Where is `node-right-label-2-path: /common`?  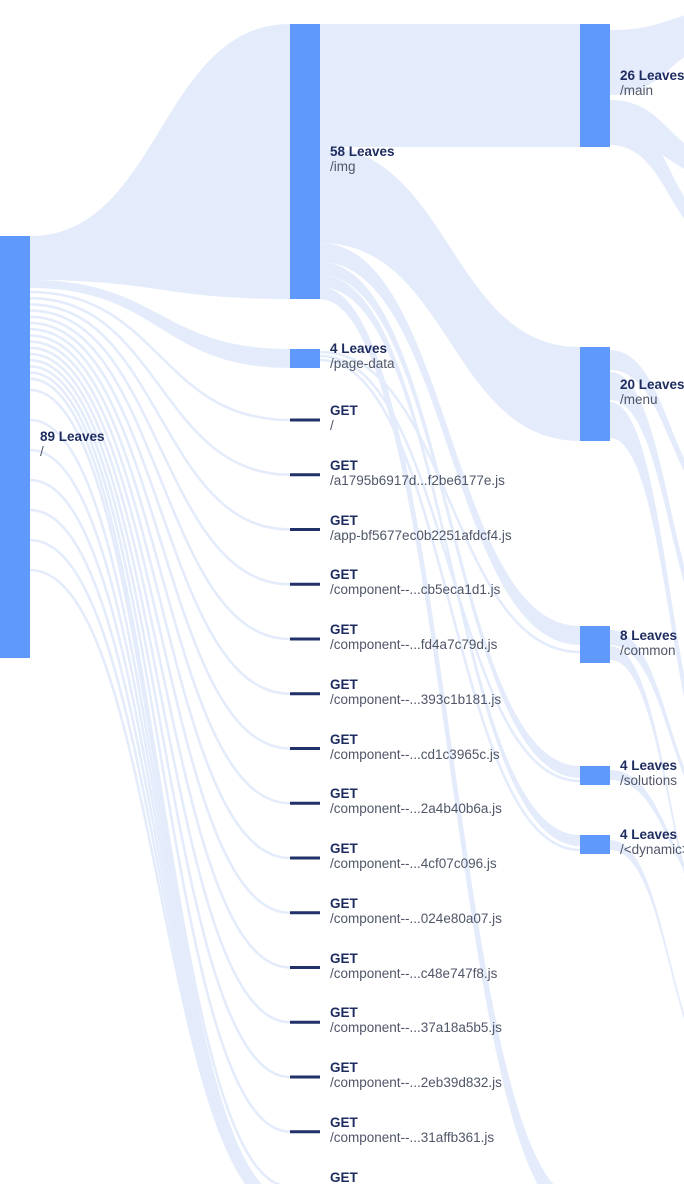
node-right-label-2-path: /common is located at coordinates (648, 650).